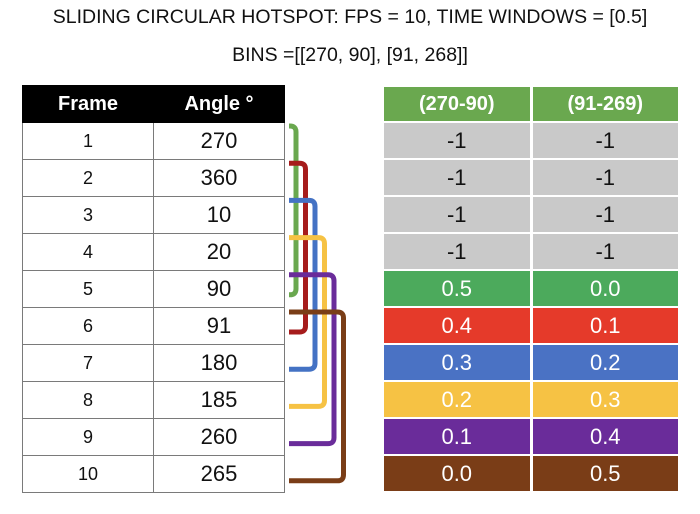 The image size is (700, 514). Describe the element at coordinates (531, 325) in the screenshot. I see `bins-row: 0.4 0.1` at that location.